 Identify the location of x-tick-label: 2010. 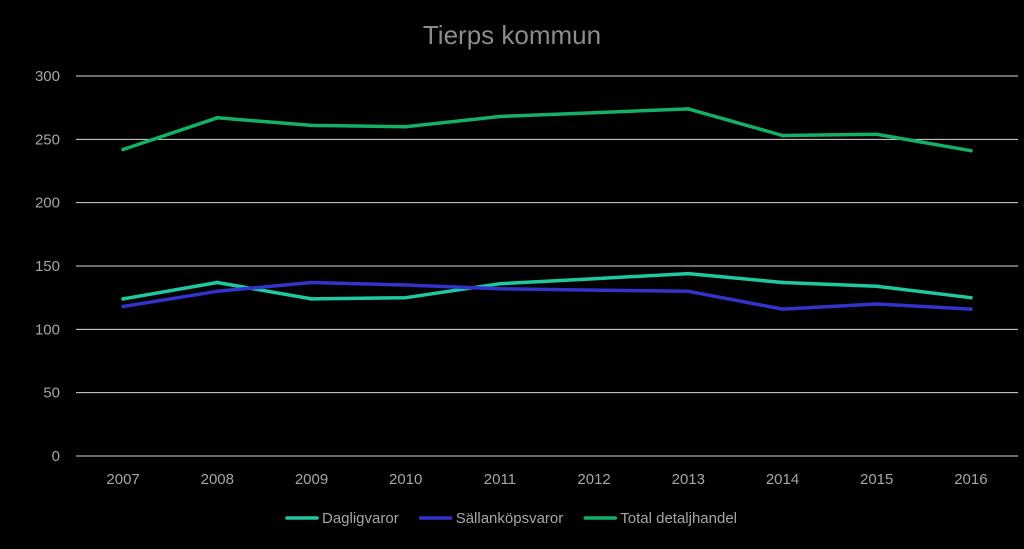
(405, 479).